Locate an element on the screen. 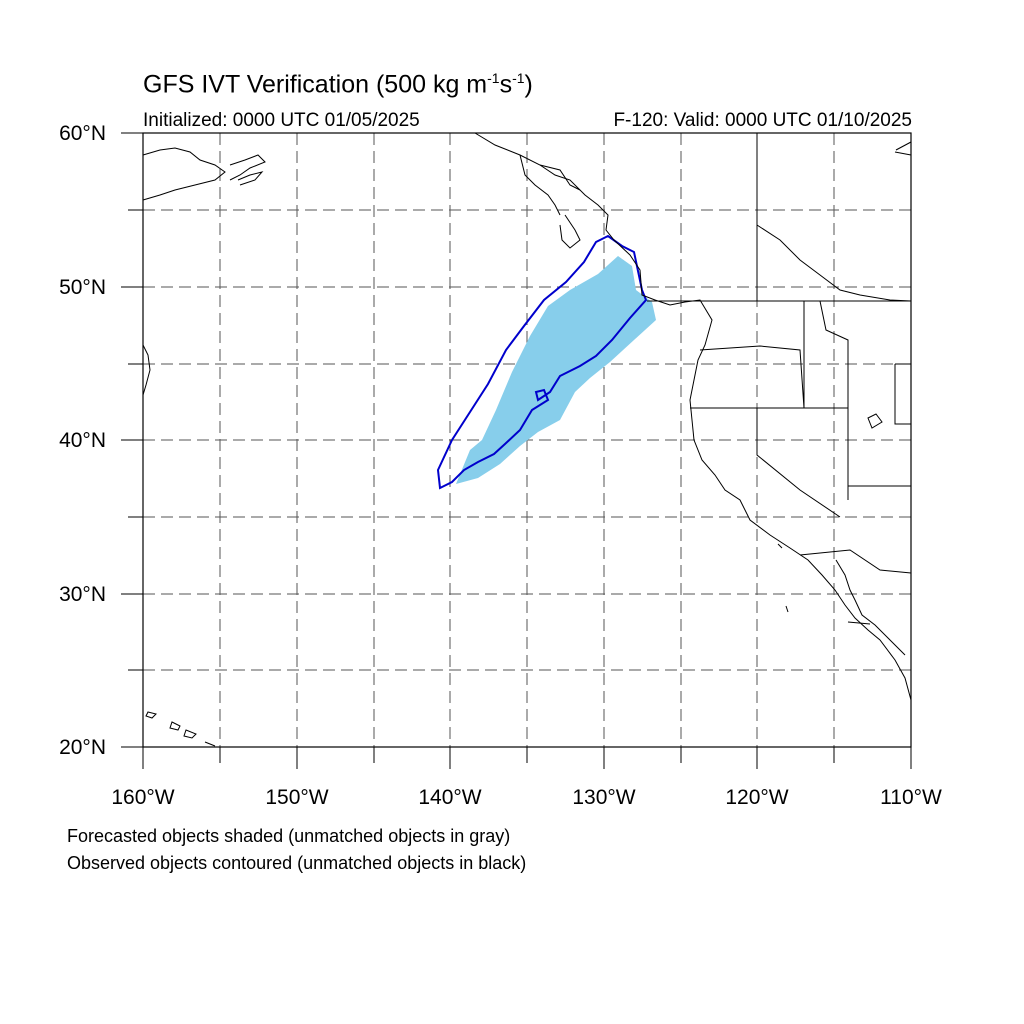  lat-label-30: 30°N is located at coordinates (82, 594).